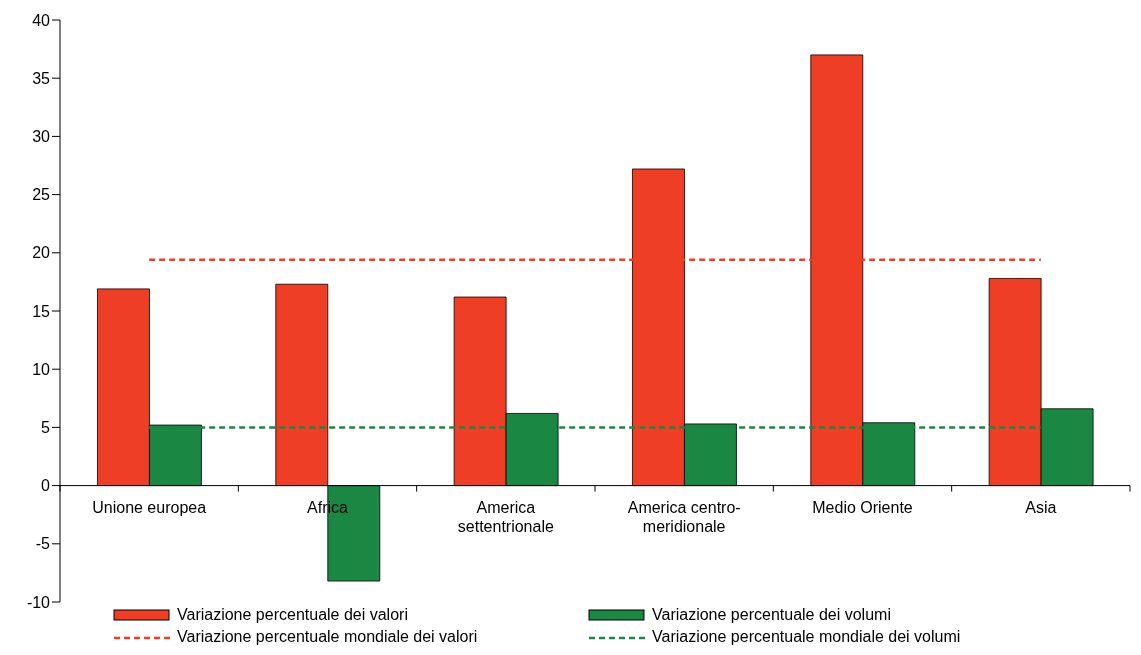  I want to click on x-tick-label: America centro-meridionale, so click(684, 516).